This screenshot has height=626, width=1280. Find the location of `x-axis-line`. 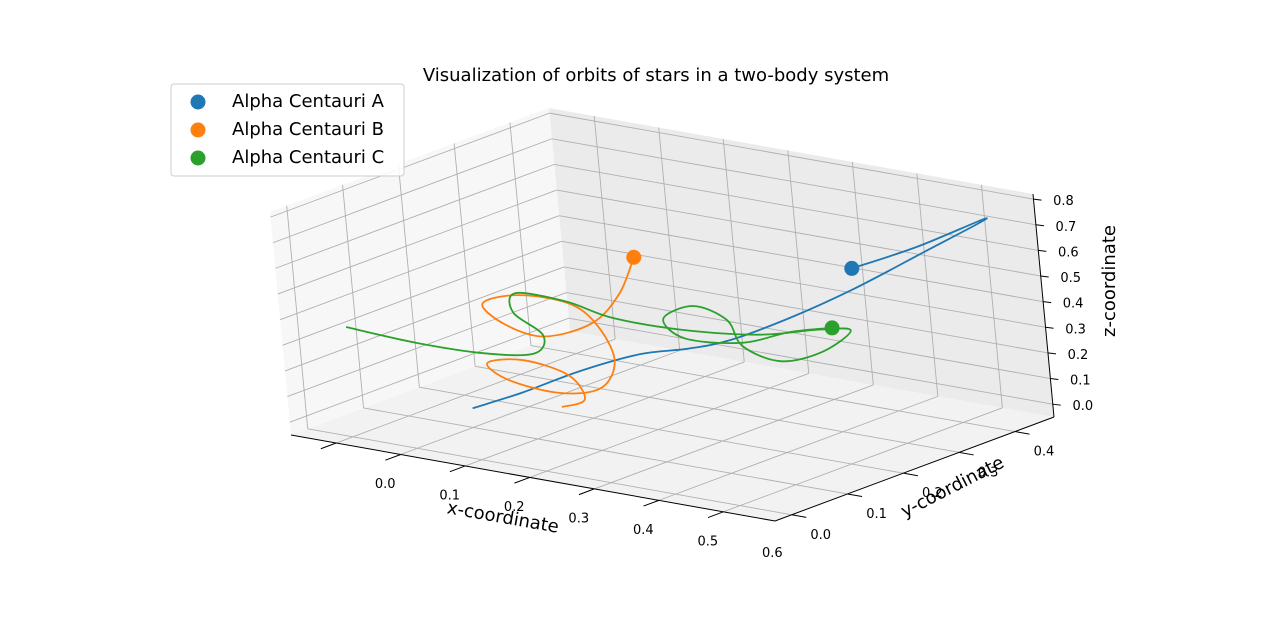

x-axis-line is located at coordinates (533, 478).